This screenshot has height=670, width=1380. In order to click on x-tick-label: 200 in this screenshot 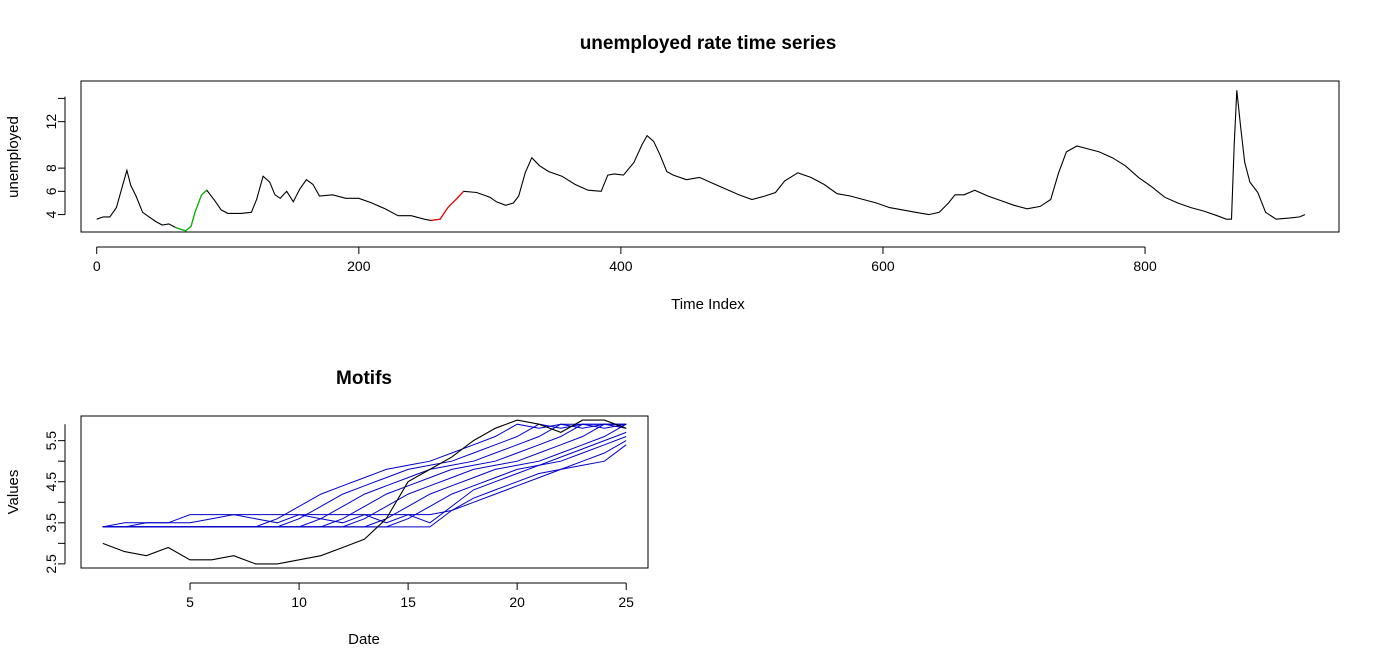, I will do `click(359, 266)`.